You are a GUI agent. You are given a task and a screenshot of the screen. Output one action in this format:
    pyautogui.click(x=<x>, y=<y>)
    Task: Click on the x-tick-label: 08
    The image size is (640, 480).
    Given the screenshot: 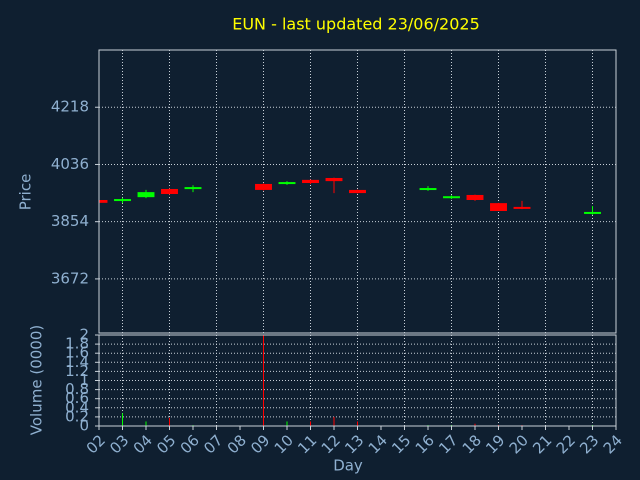 What is the action you would take?
    pyautogui.click(x=237, y=444)
    